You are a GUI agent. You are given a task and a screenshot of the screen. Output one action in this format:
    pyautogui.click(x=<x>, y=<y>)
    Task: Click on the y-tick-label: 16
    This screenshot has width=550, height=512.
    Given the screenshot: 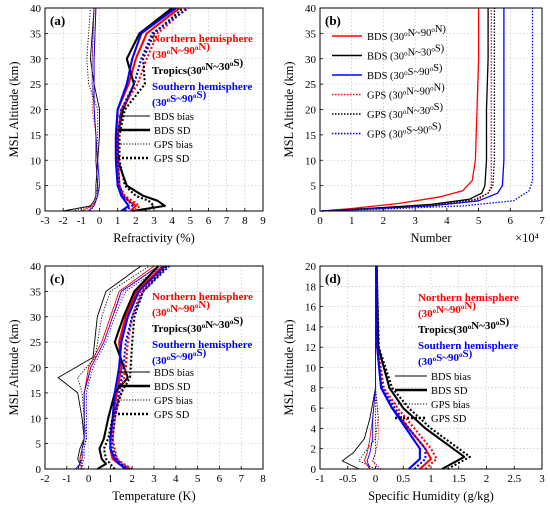 What is the action you would take?
    pyautogui.click(x=311, y=308)
    